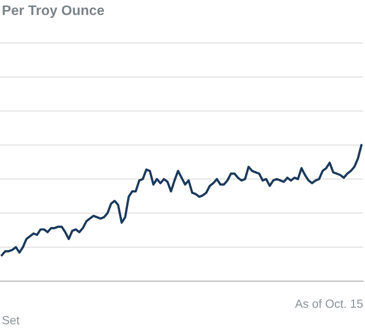 Image resolution: width=365 pixels, height=330 pixels. What do you see at coordinates (11, 320) in the screenshot?
I see `text: Set` at bounding box center [11, 320].